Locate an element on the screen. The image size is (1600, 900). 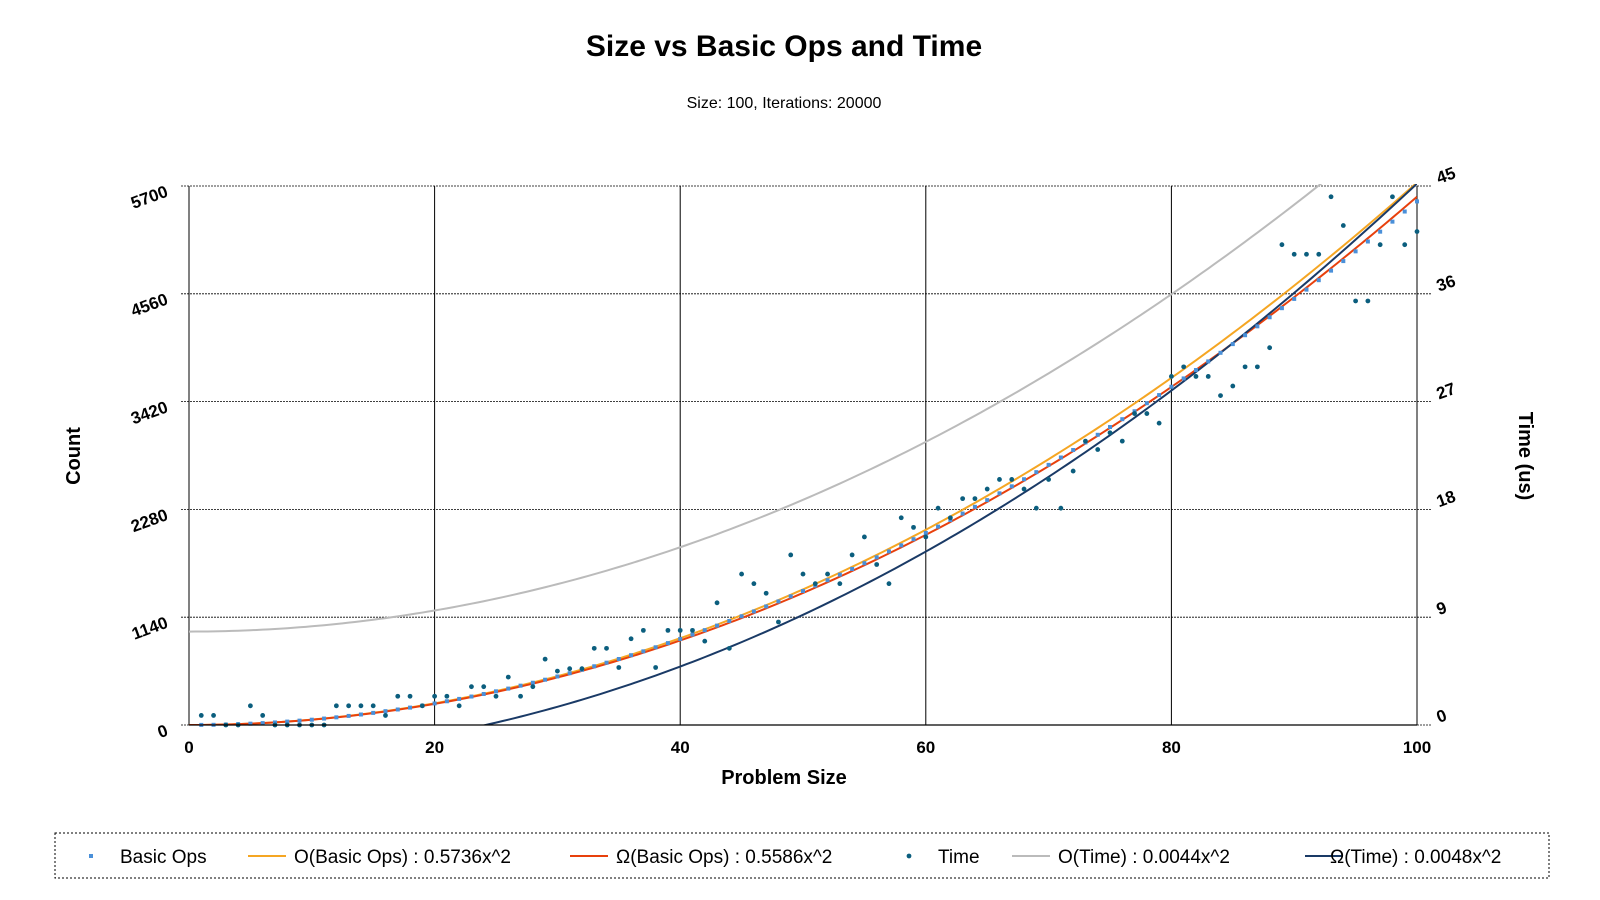
y-right-tick-label: 9 is located at coordinates (1441, 608).